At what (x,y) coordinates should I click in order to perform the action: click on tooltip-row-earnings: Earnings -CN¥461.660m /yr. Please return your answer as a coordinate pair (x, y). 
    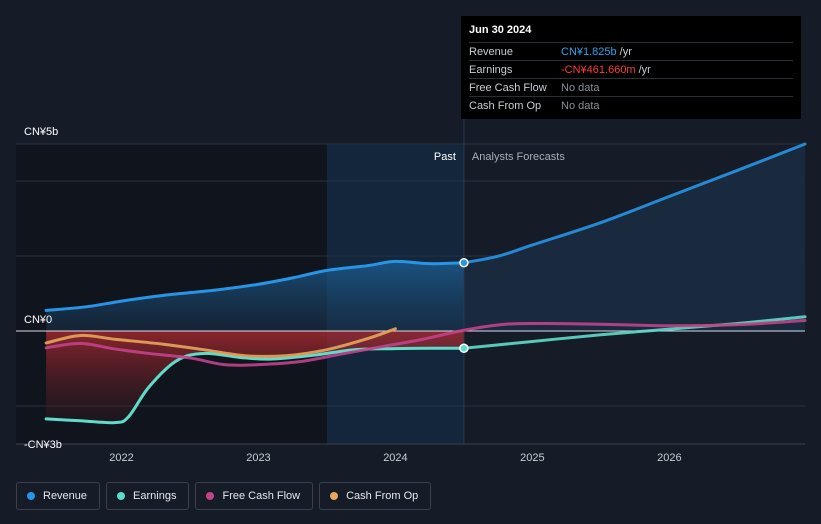
    Looking at the image, I should click on (631, 69).